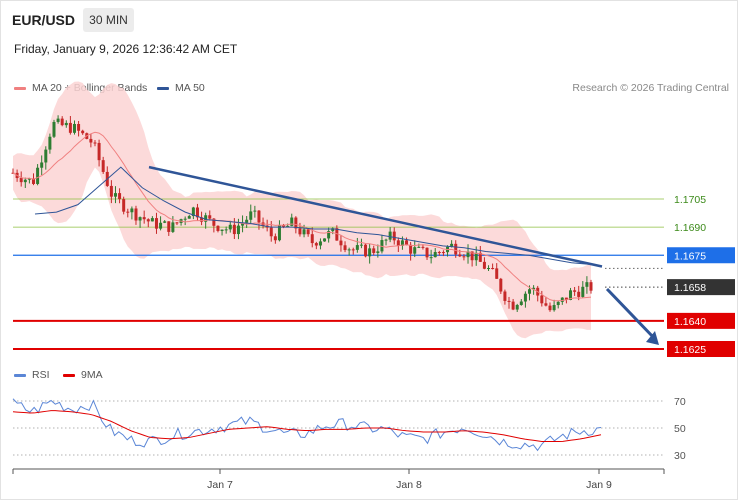 Image resolution: width=738 pixels, height=500 pixels. What do you see at coordinates (69, 375) in the screenshot?
I see `rsi-ma-swatch` at bounding box center [69, 375].